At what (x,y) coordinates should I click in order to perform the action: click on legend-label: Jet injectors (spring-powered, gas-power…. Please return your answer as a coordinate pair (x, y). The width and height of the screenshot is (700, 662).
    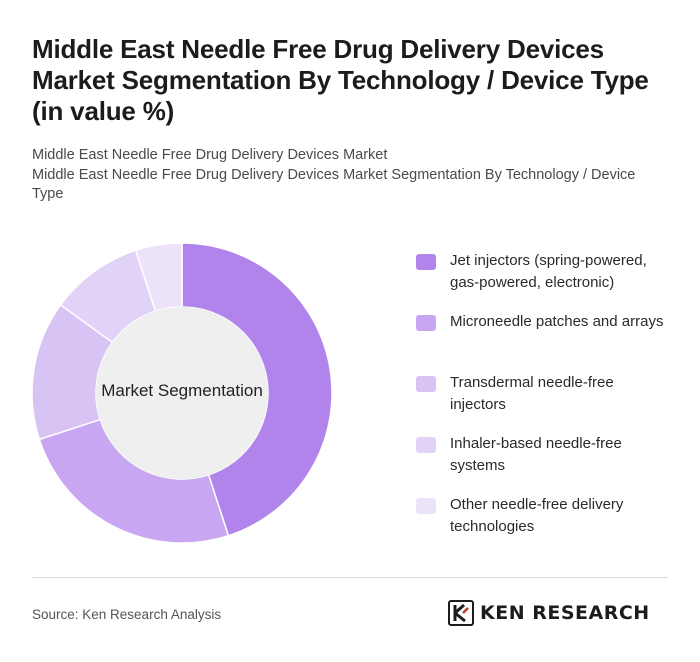
    Looking at the image, I should click on (548, 271).